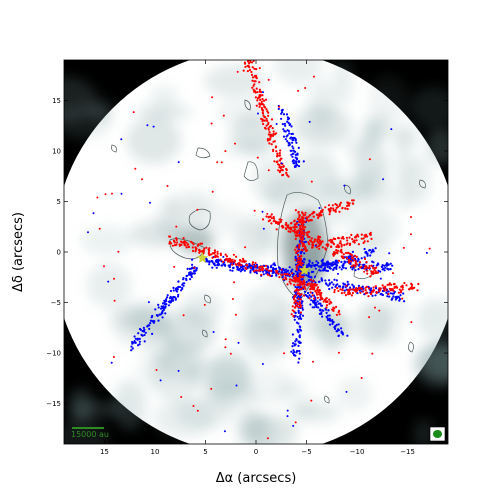 This screenshot has height=500, width=500. I want to click on source-markers, so click(253, 263).